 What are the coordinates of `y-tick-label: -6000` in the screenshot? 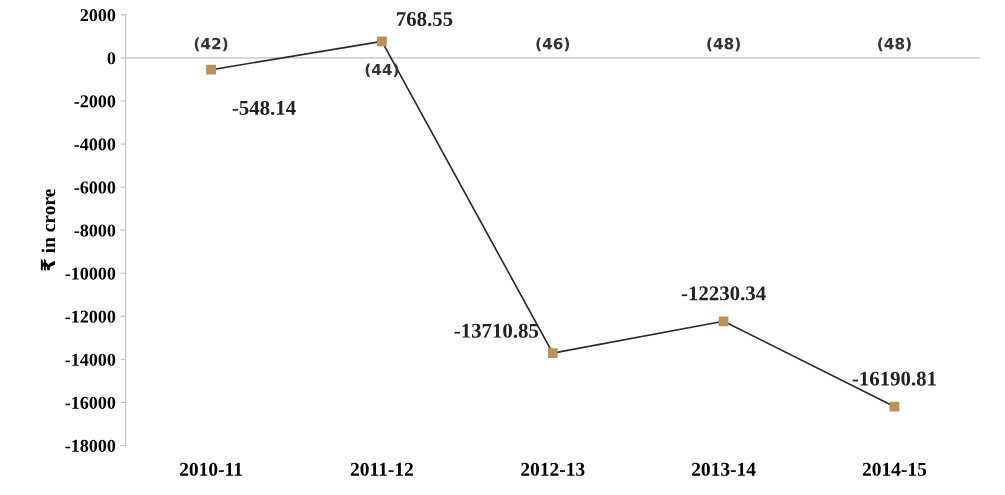 It's located at (95, 187).